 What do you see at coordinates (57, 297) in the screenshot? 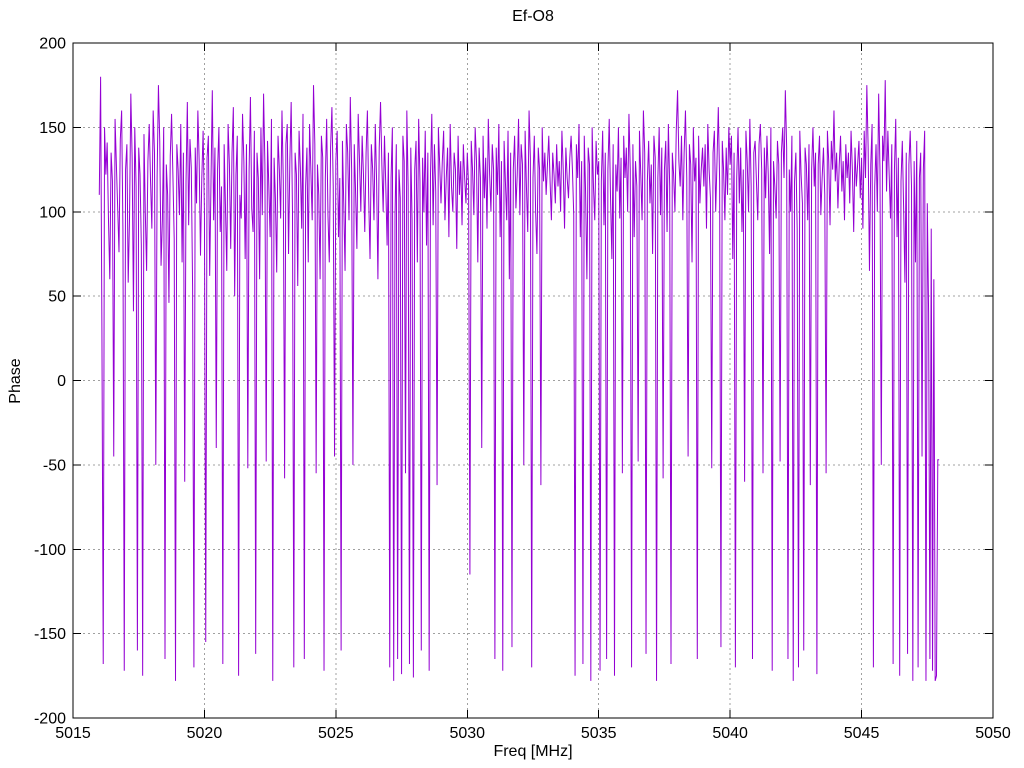
I see `y-tick-label: 50` at bounding box center [57, 297].